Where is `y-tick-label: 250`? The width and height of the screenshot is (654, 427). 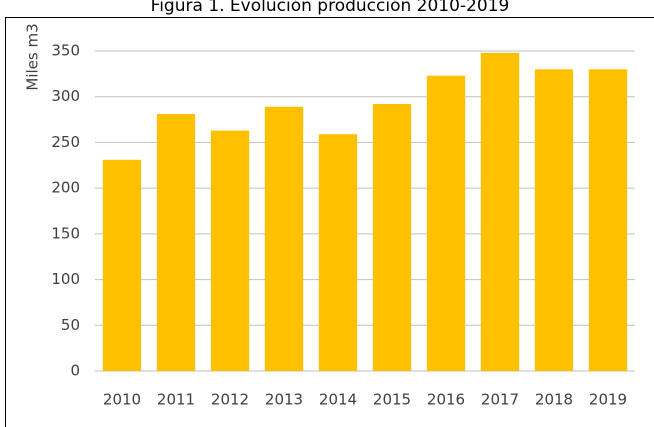 y-tick-label: 250 is located at coordinates (65, 142).